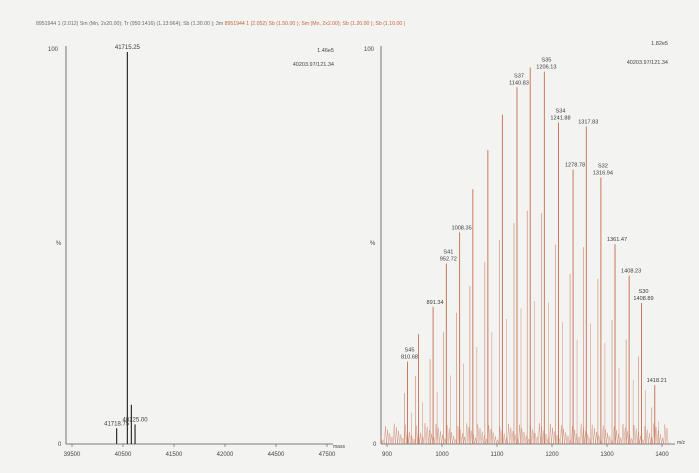  Describe the element at coordinates (603, 166) in the screenshot. I see `right-peak-charge-label: S32` at that location.